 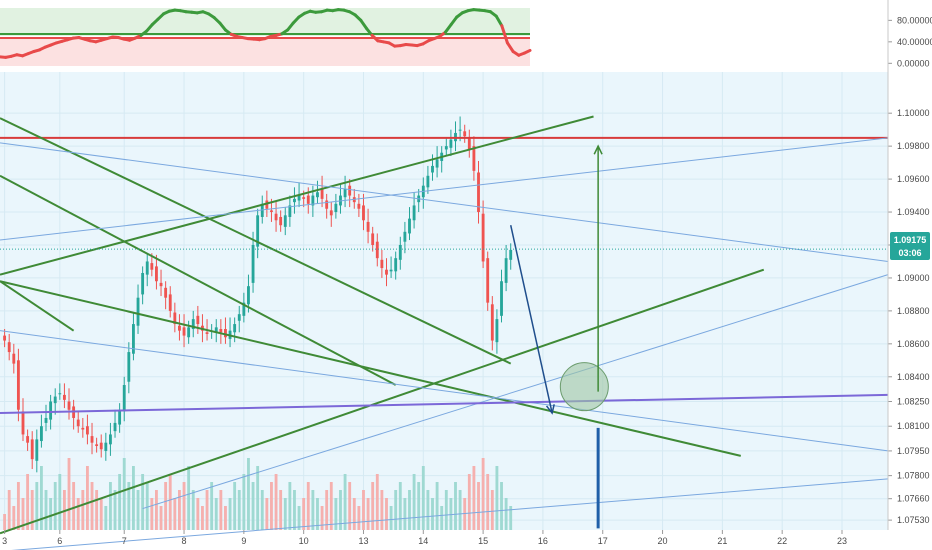 I want to click on price-tick-label: 1.07950, so click(x=913, y=451).